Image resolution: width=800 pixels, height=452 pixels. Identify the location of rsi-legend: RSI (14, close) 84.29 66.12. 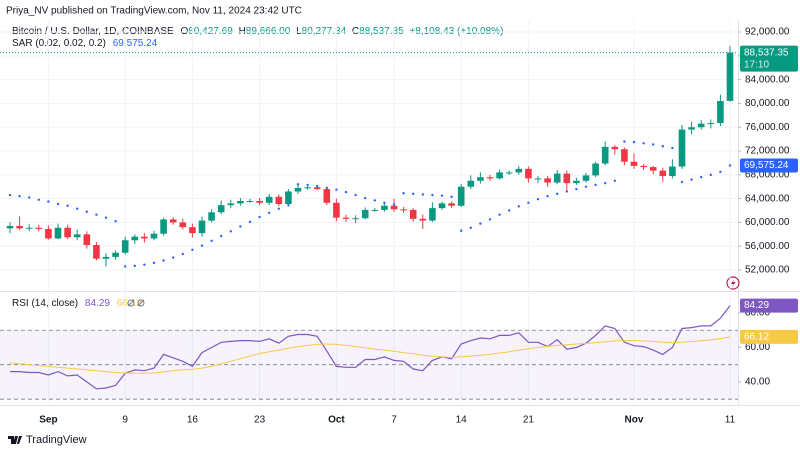
(77, 303).